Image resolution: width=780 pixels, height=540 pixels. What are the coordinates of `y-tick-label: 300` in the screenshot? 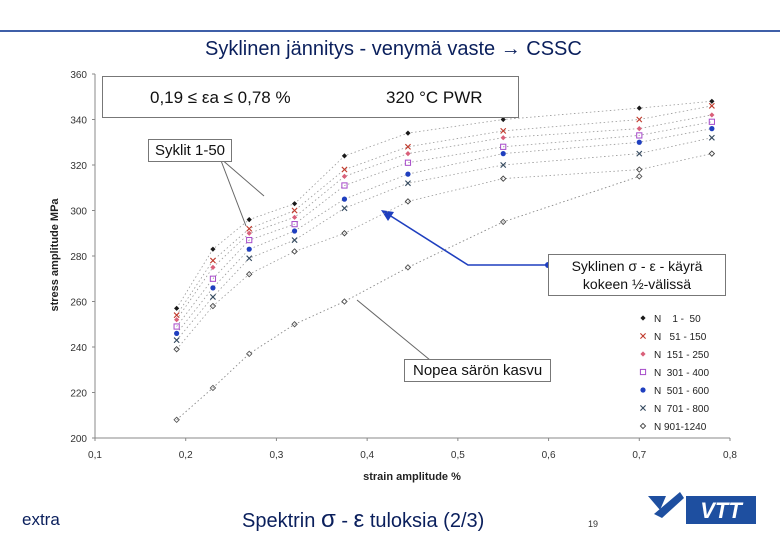 It's located at (78, 212).